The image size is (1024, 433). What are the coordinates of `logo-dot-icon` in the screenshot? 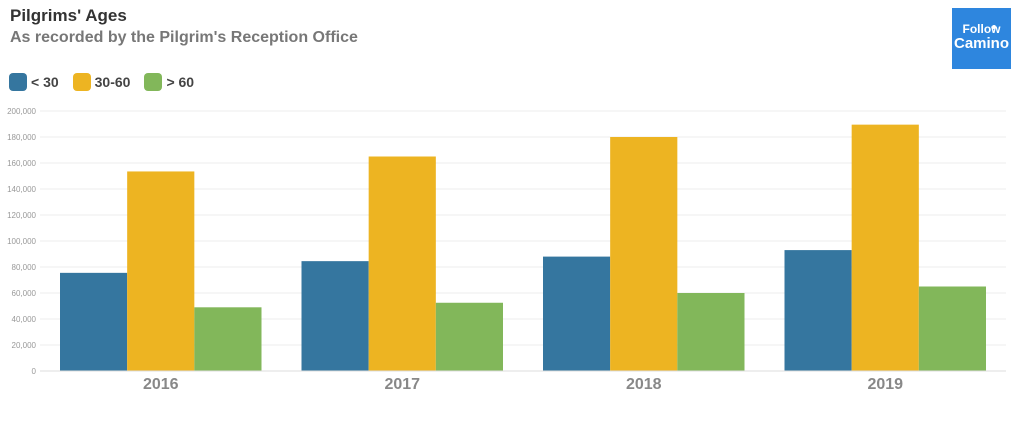 It's located at (994, 27).